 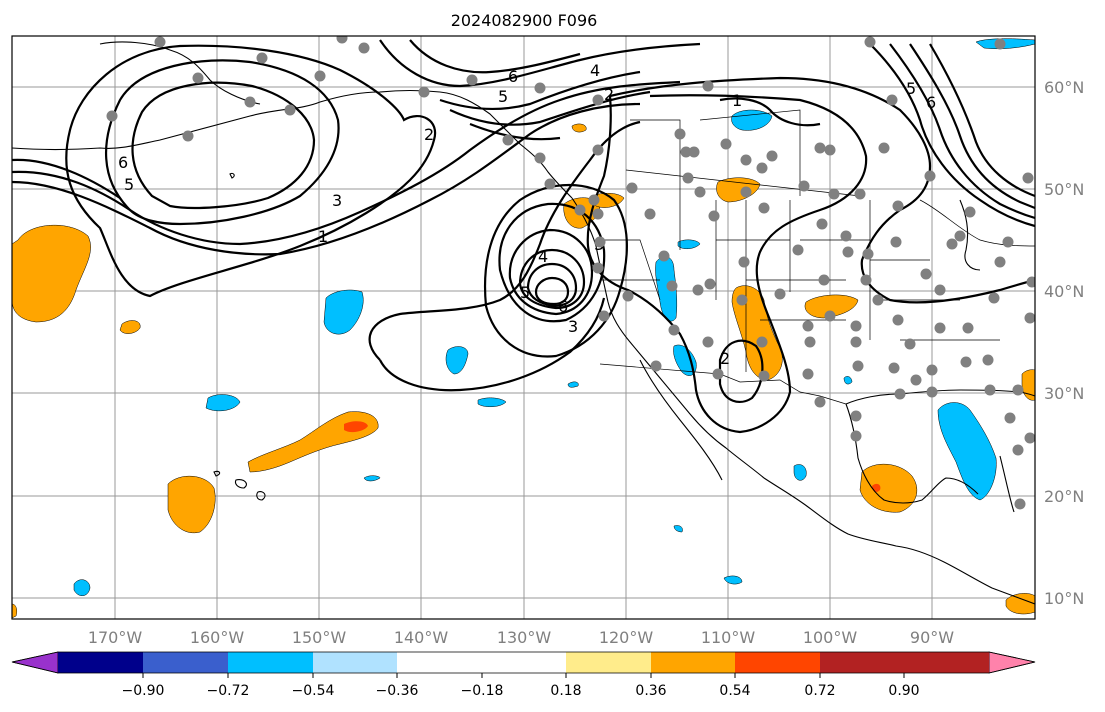 What do you see at coordinates (565, 691) in the screenshot?
I see `colorbar-tick-label: 0.18` at bounding box center [565, 691].